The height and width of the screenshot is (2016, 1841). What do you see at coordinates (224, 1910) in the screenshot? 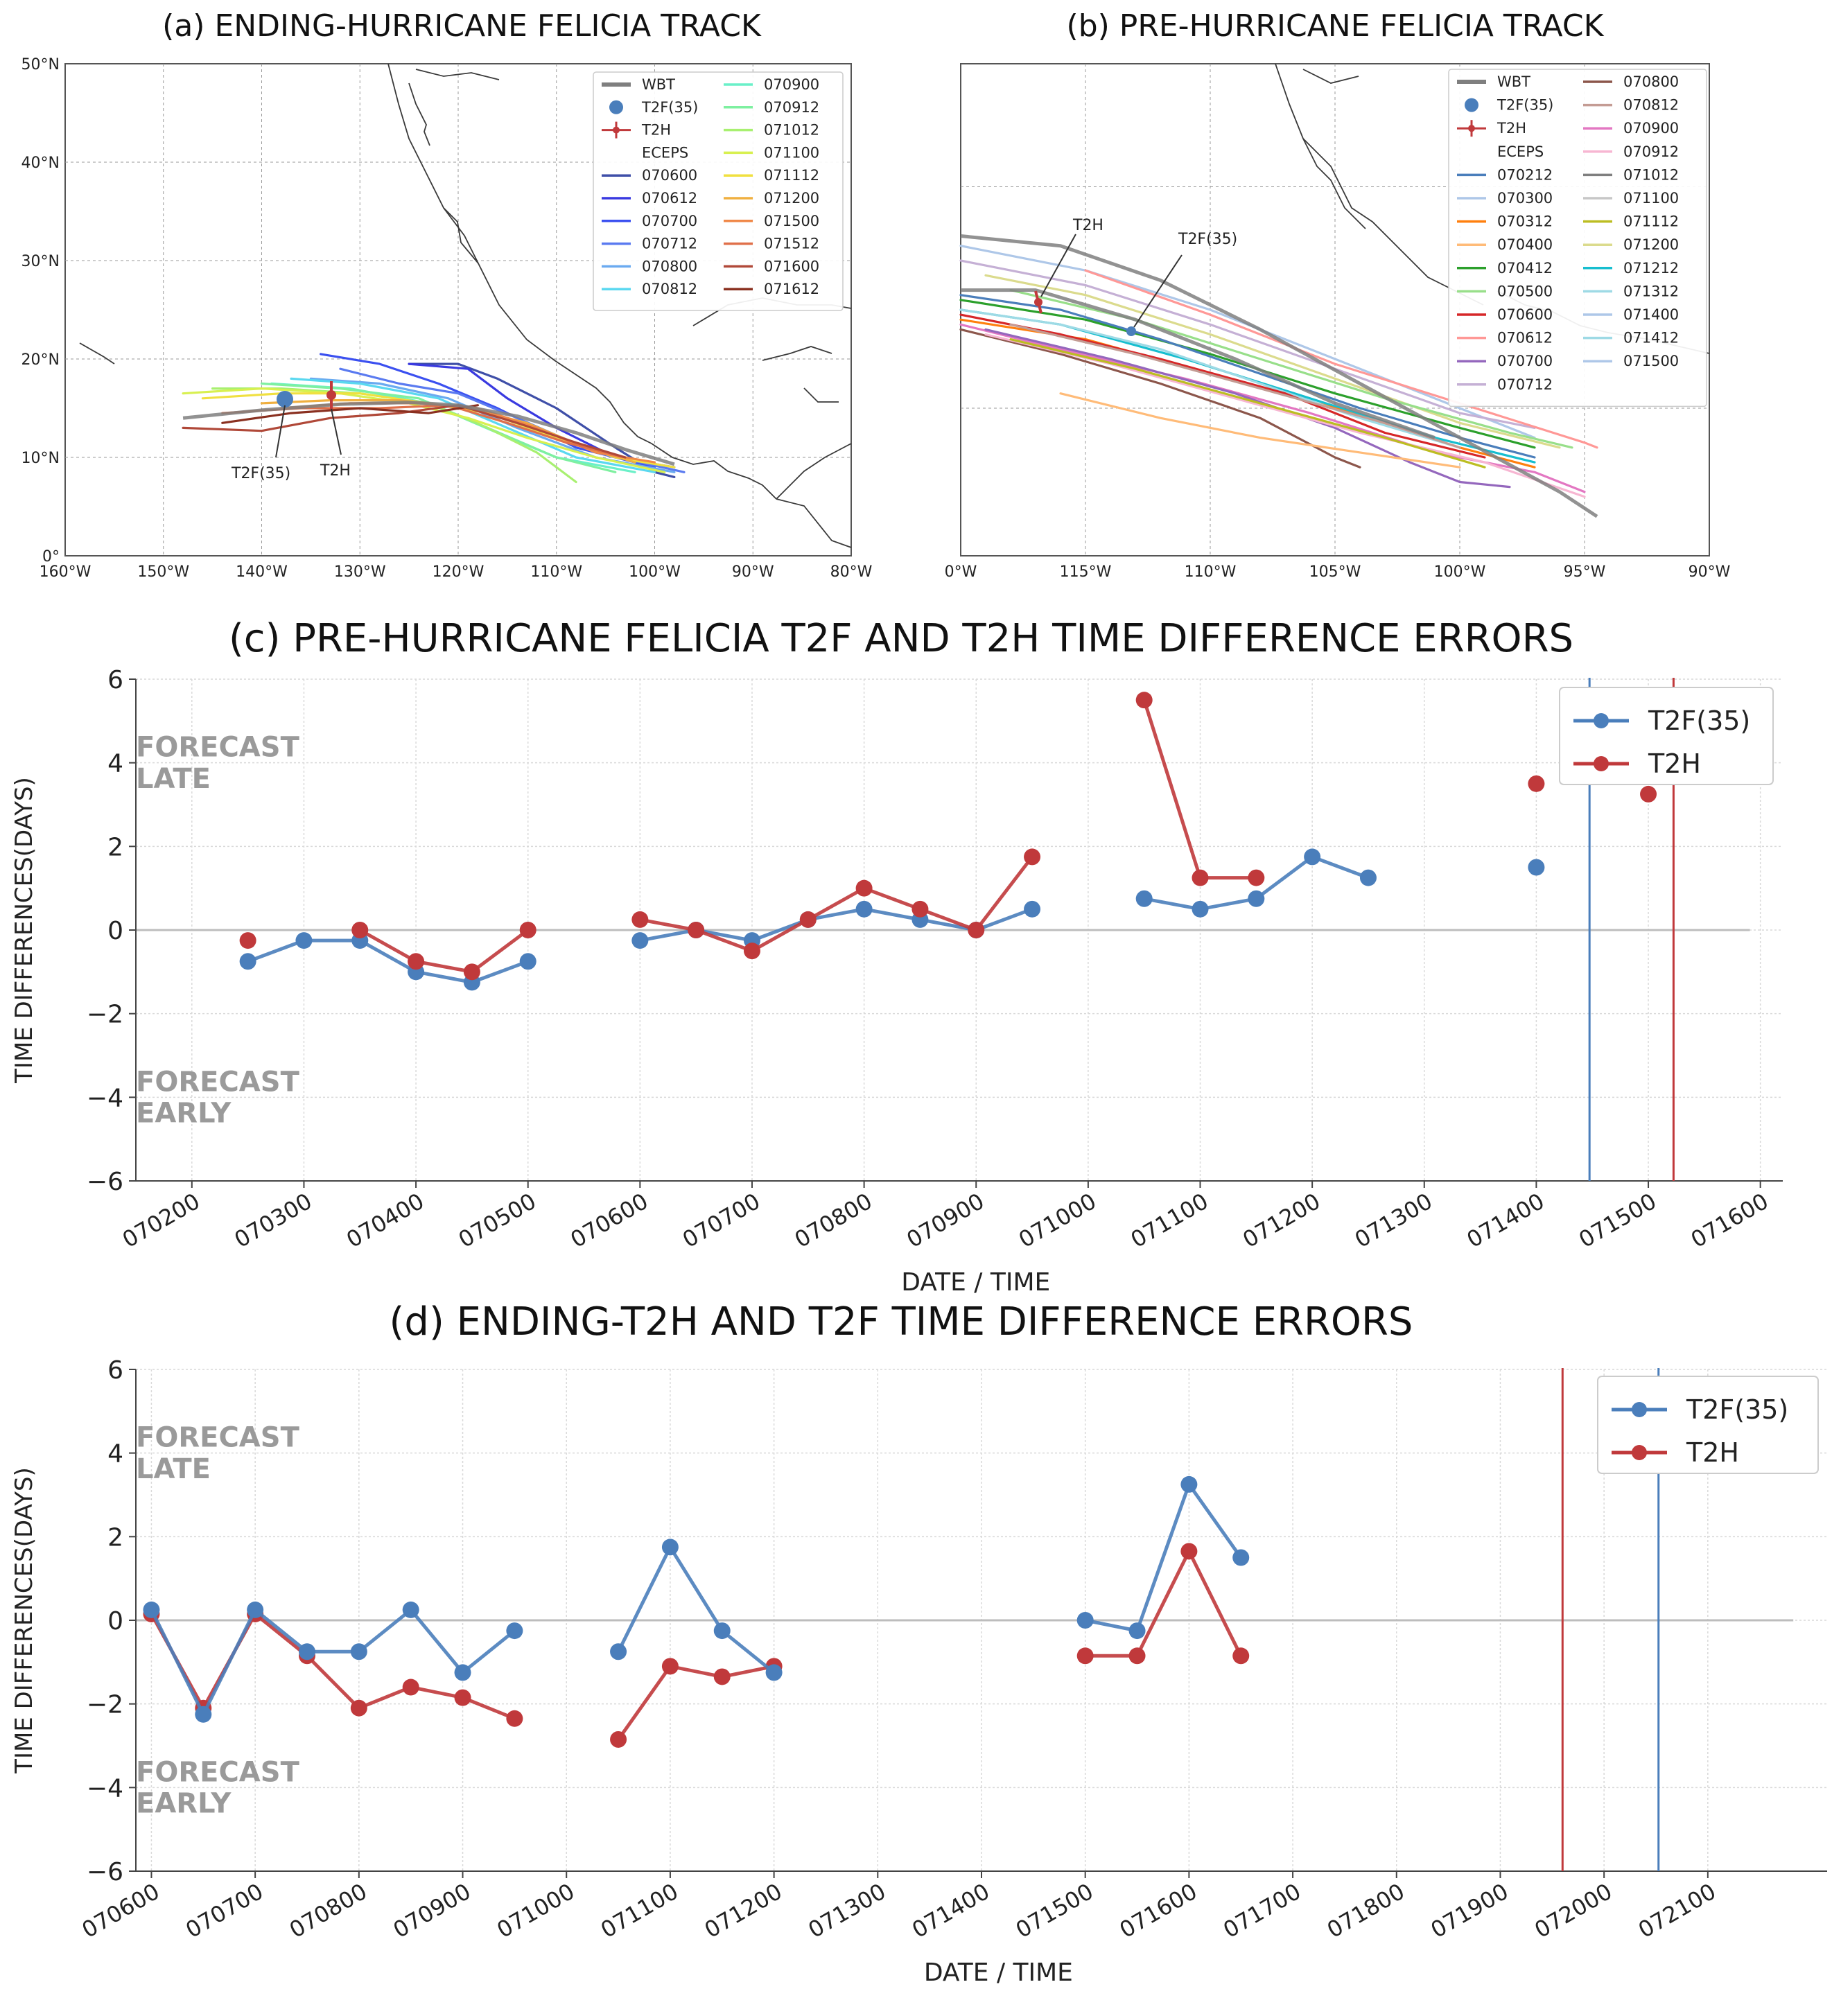
I see `chart-d-x-tick-label: 070700` at bounding box center [224, 1910].